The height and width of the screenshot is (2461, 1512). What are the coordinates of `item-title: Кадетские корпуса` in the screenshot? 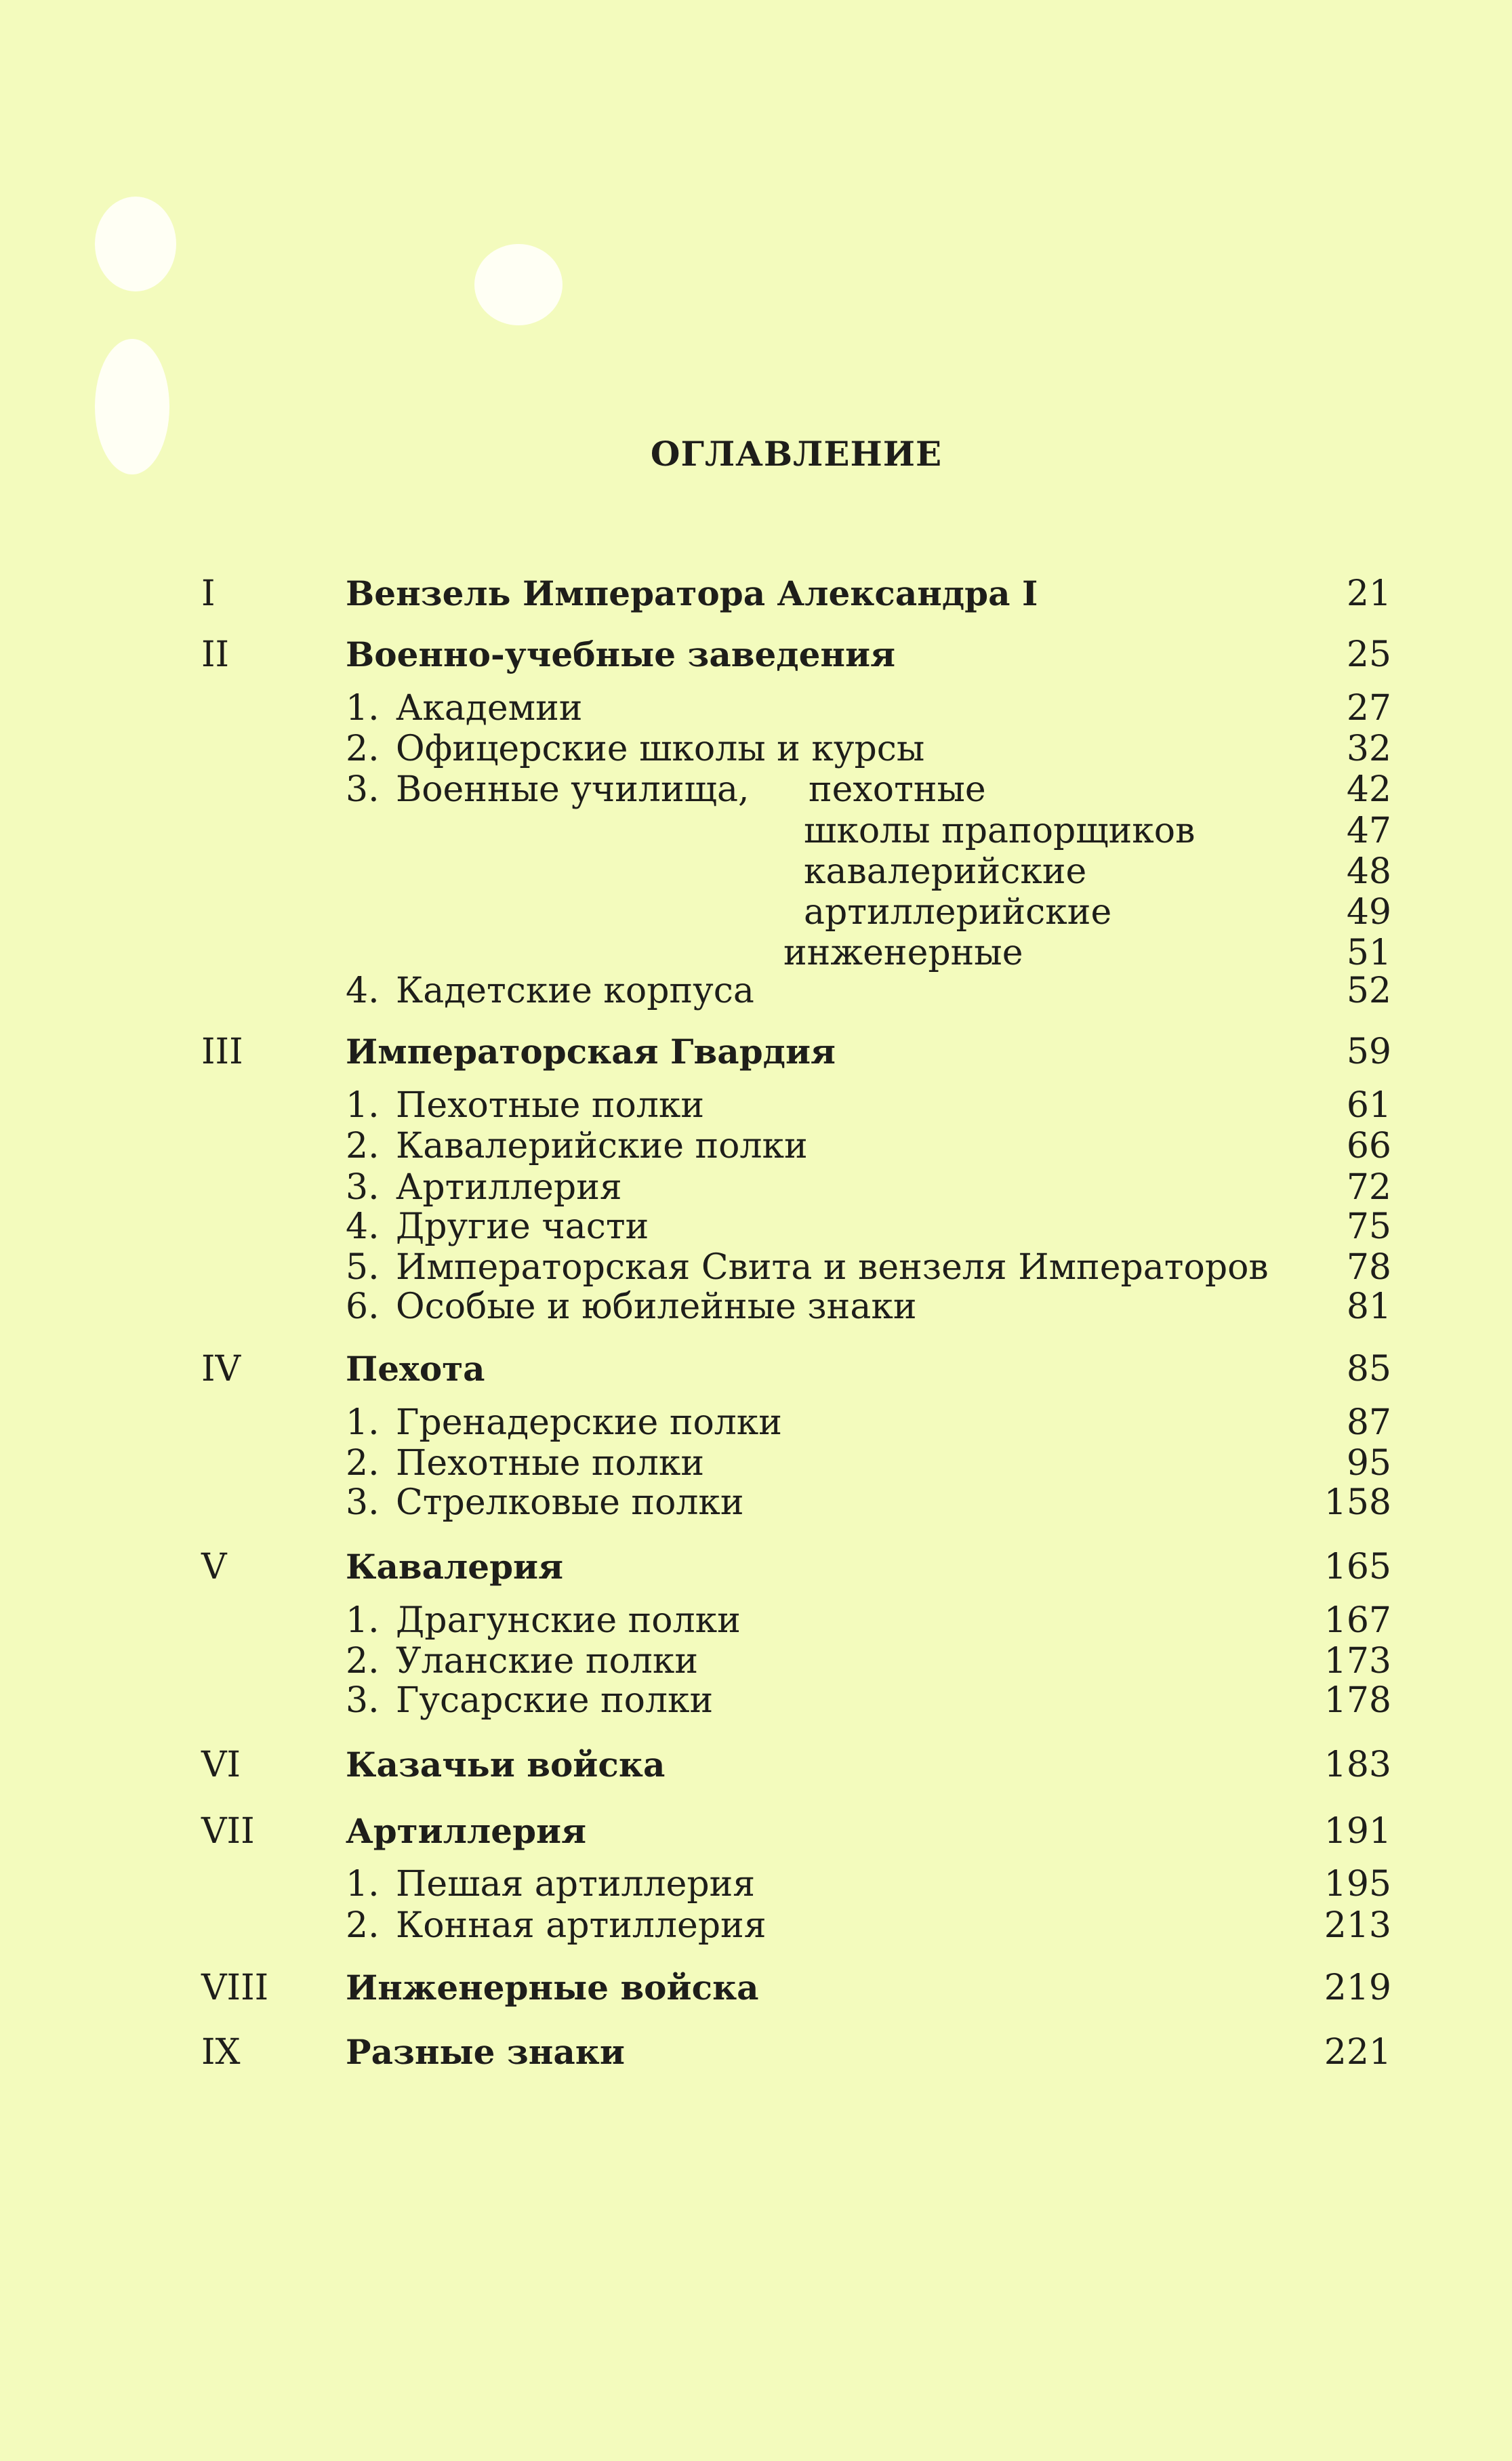 It's located at (575, 991).